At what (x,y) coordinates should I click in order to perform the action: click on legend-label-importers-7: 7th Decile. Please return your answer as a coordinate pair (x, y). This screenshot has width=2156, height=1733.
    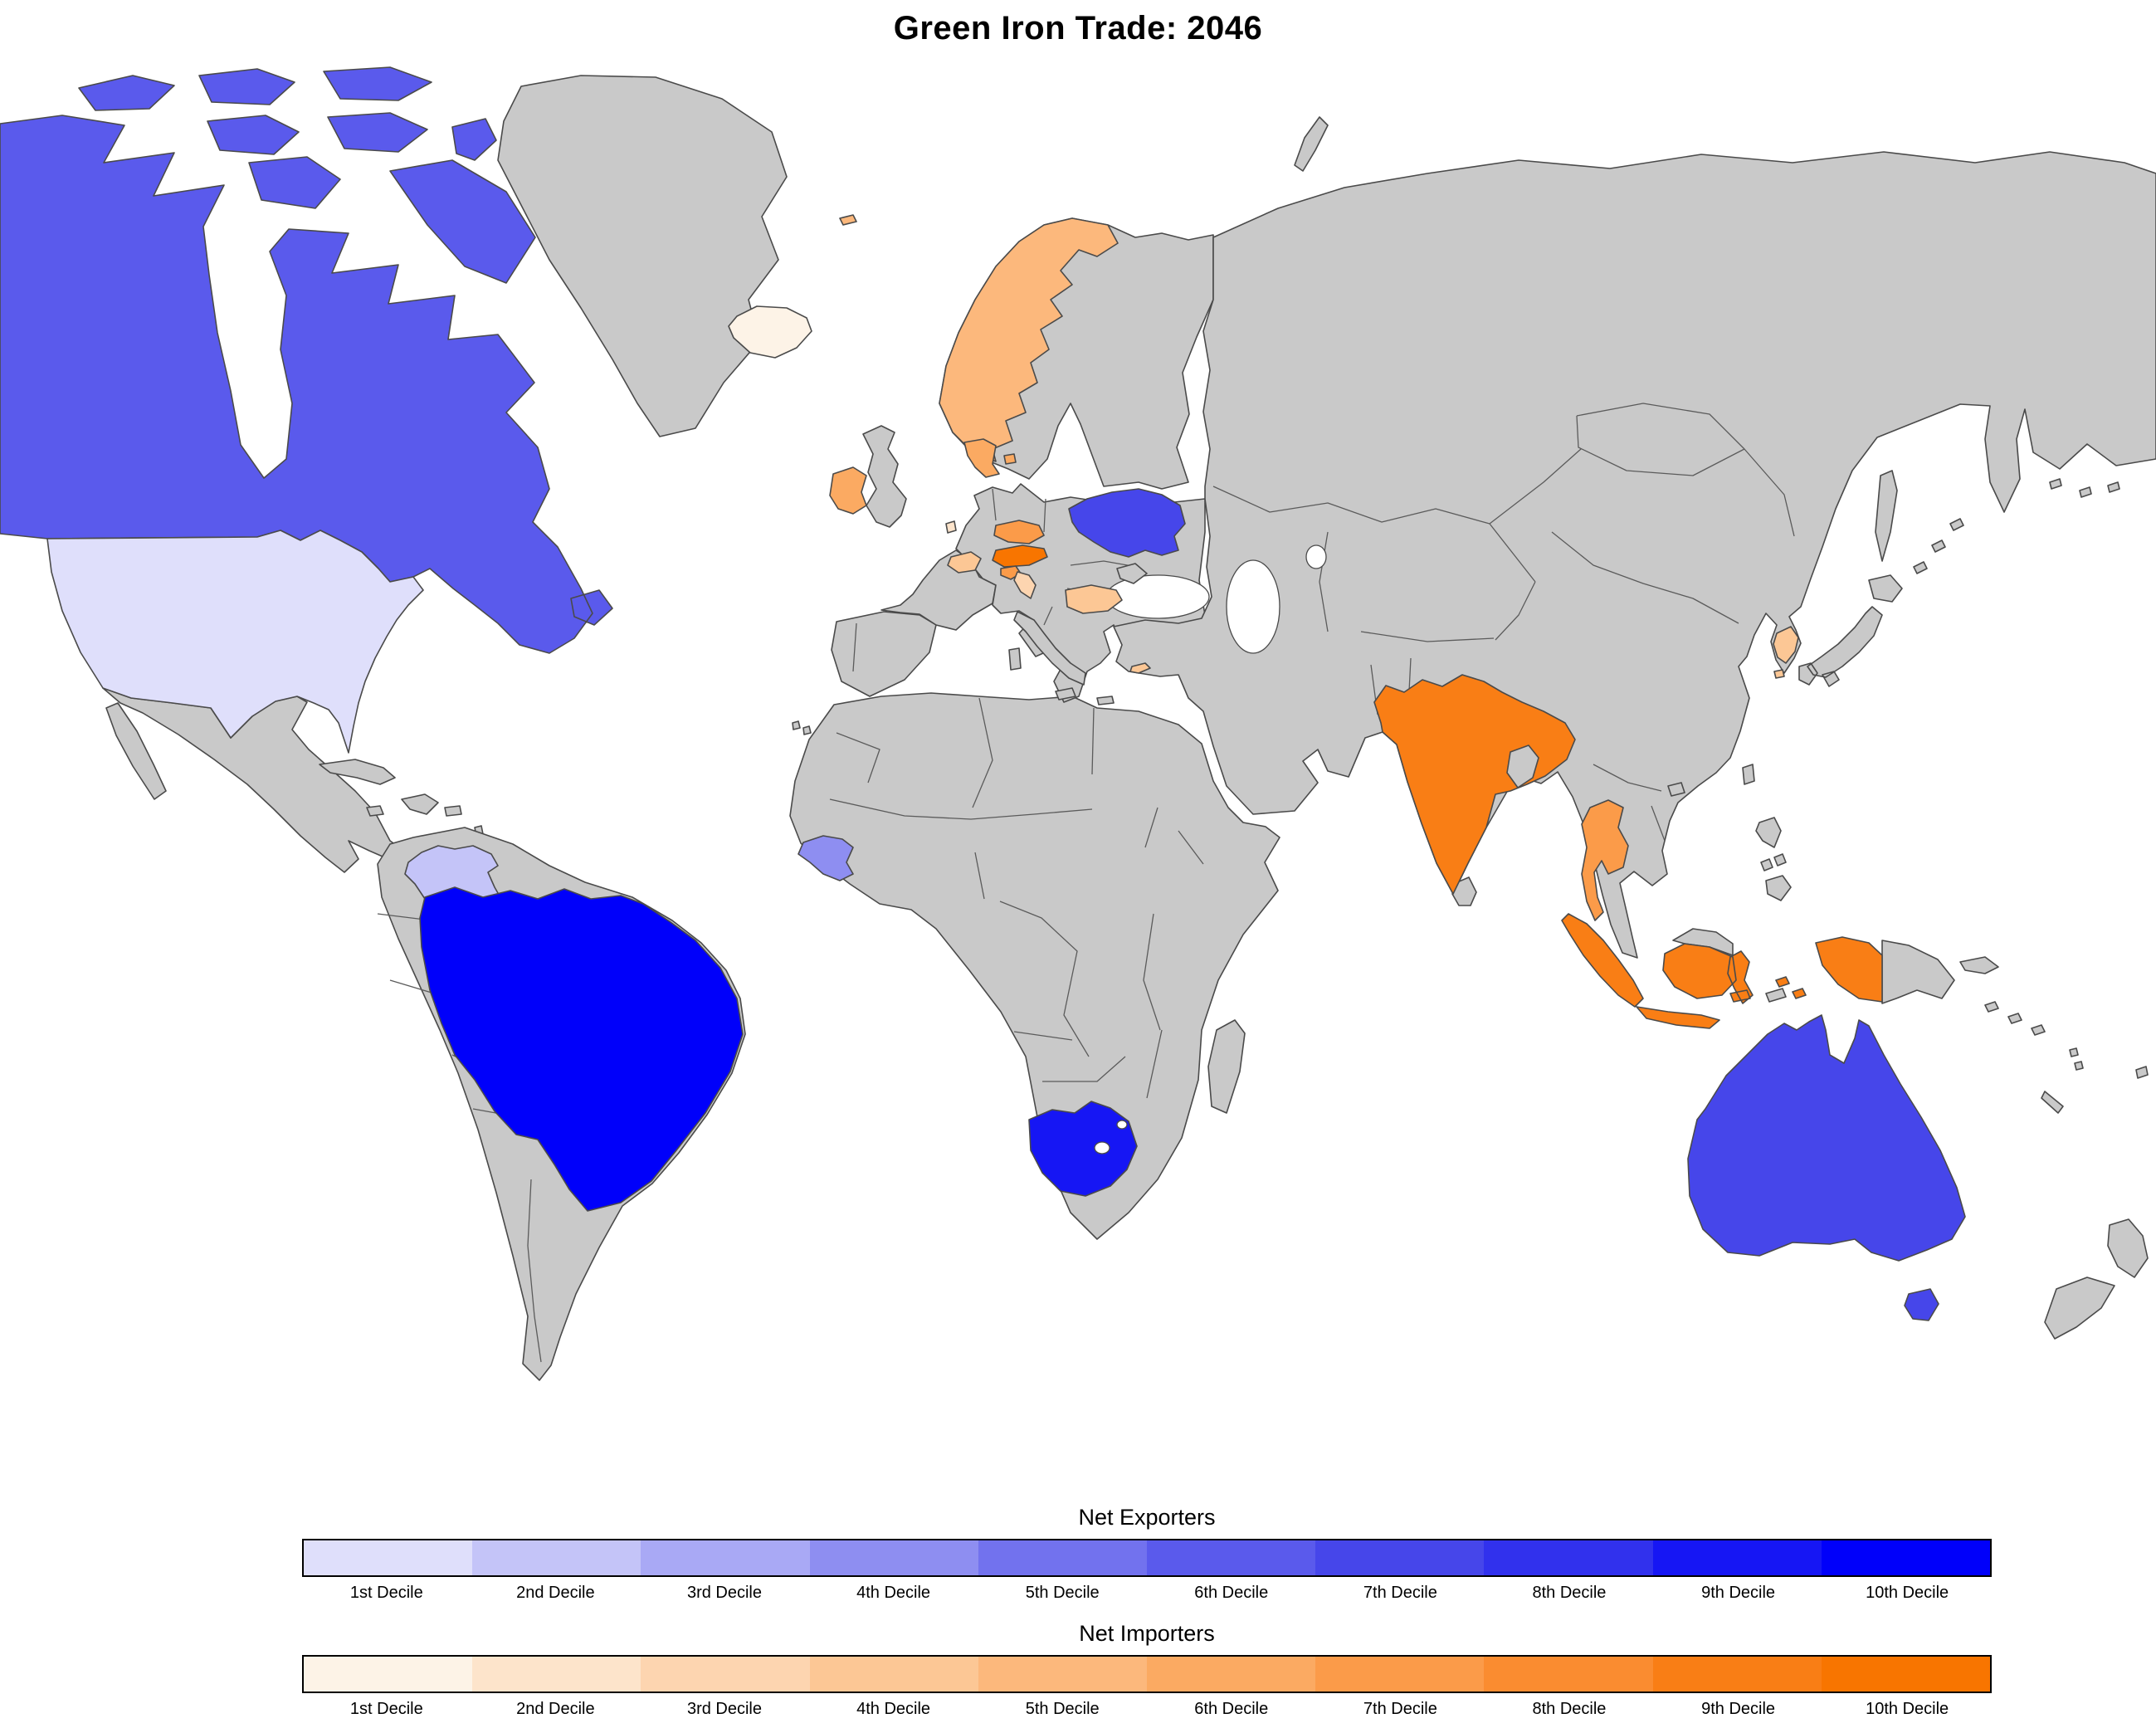
    Looking at the image, I should click on (1400, 1709).